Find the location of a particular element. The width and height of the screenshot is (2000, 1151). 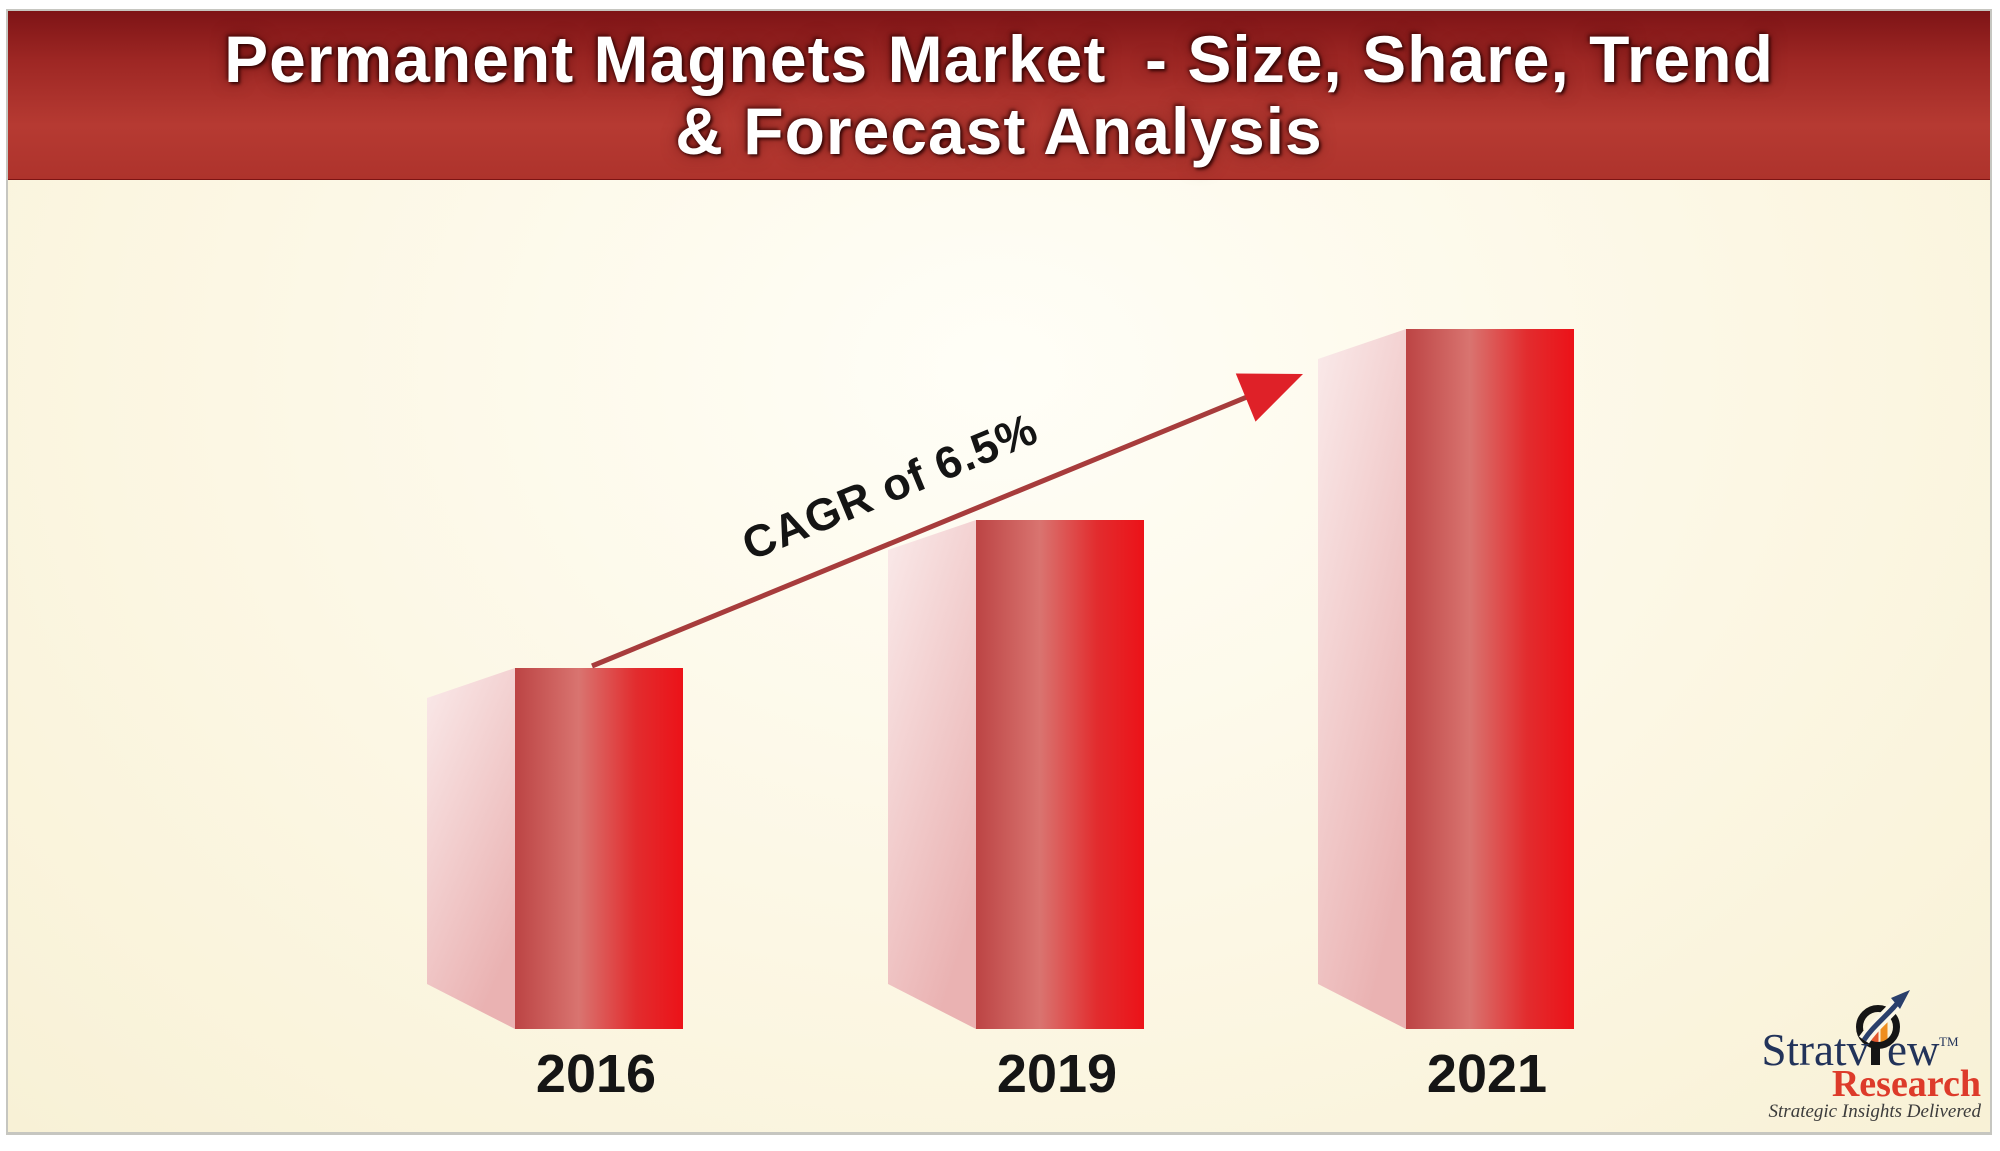

trend-arrowhead-icon is located at coordinates (1900, 999).